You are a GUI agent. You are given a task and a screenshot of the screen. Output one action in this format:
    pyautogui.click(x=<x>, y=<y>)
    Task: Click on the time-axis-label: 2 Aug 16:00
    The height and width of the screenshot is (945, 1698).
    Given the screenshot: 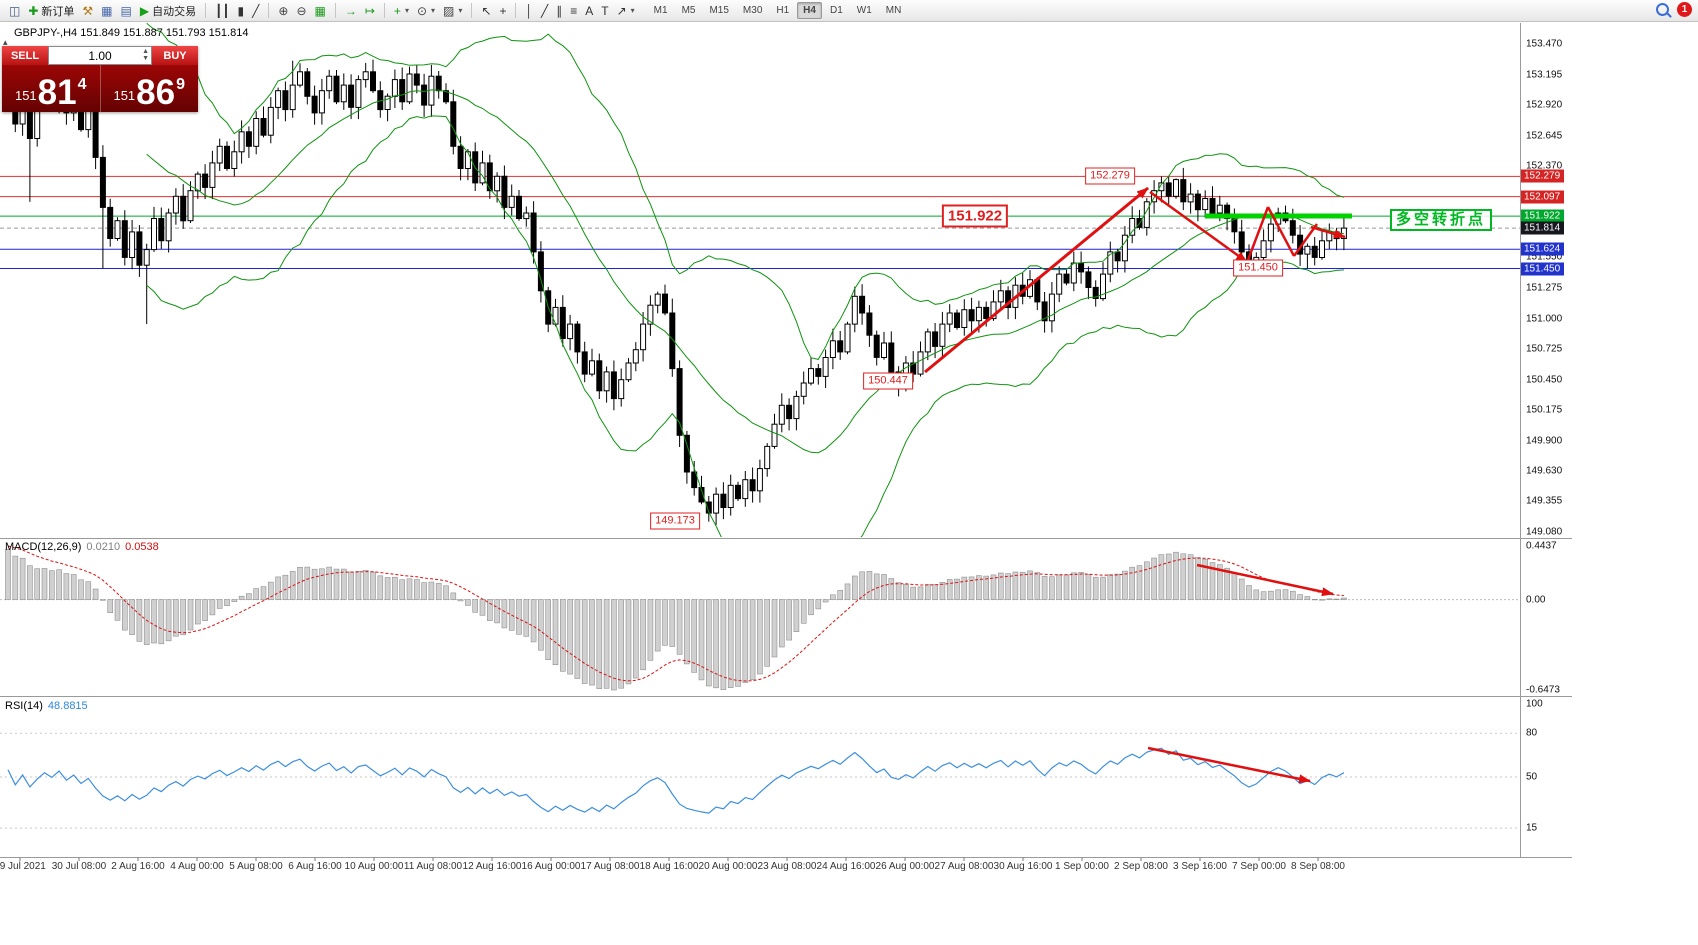 What is the action you would take?
    pyautogui.click(x=138, y=866)
    